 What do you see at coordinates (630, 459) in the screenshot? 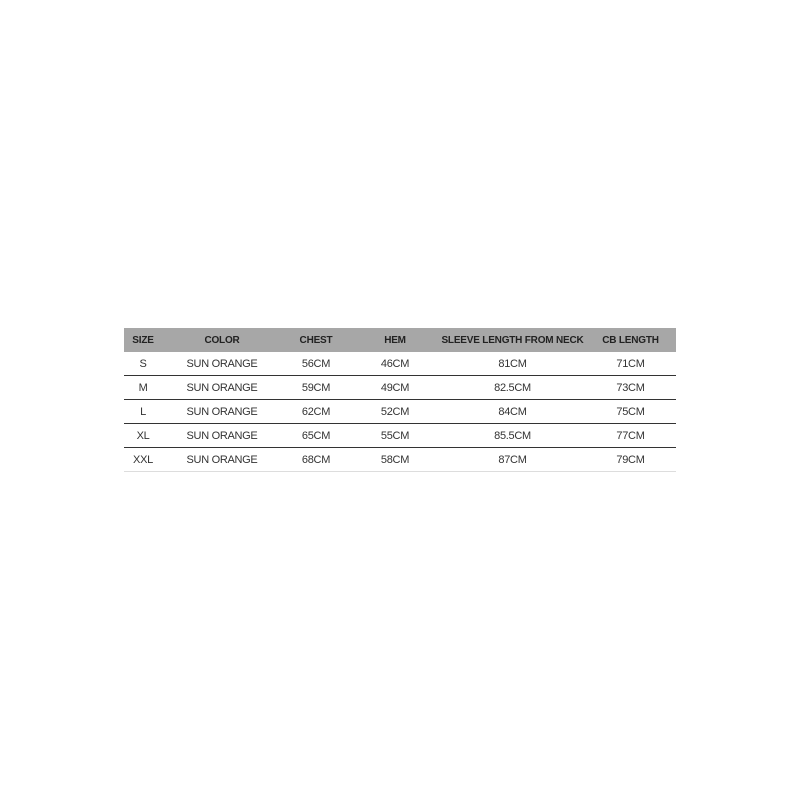
I see `table-cell: 79CM` at bounding box center [630, 459].